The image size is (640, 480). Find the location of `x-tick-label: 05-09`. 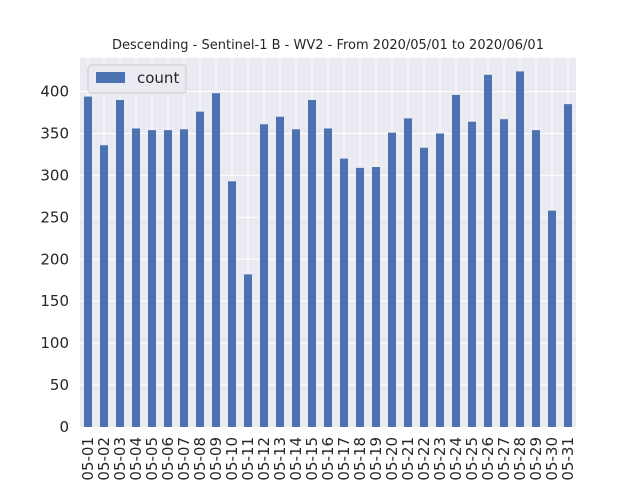

x-tick-label: 05-09 is located at coordinates (216, 458).